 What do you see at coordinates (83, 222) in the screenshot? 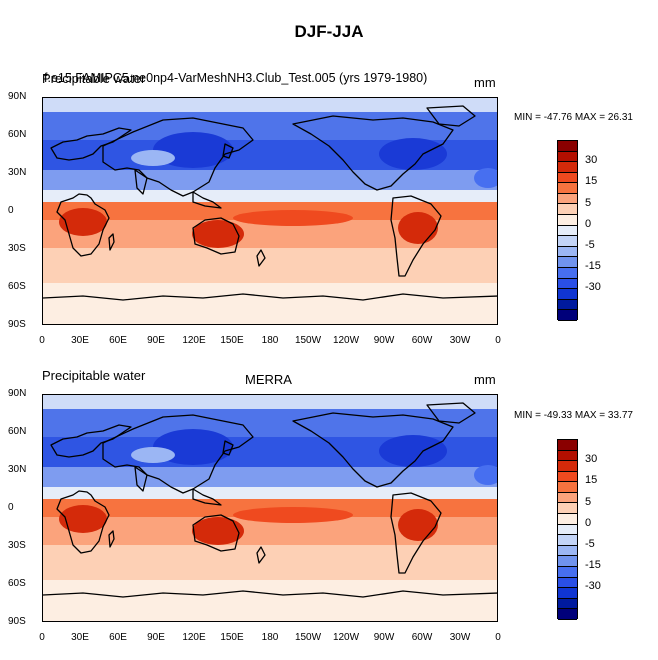
I see `africa-high-anomaly` at bounding box center [83, 222].